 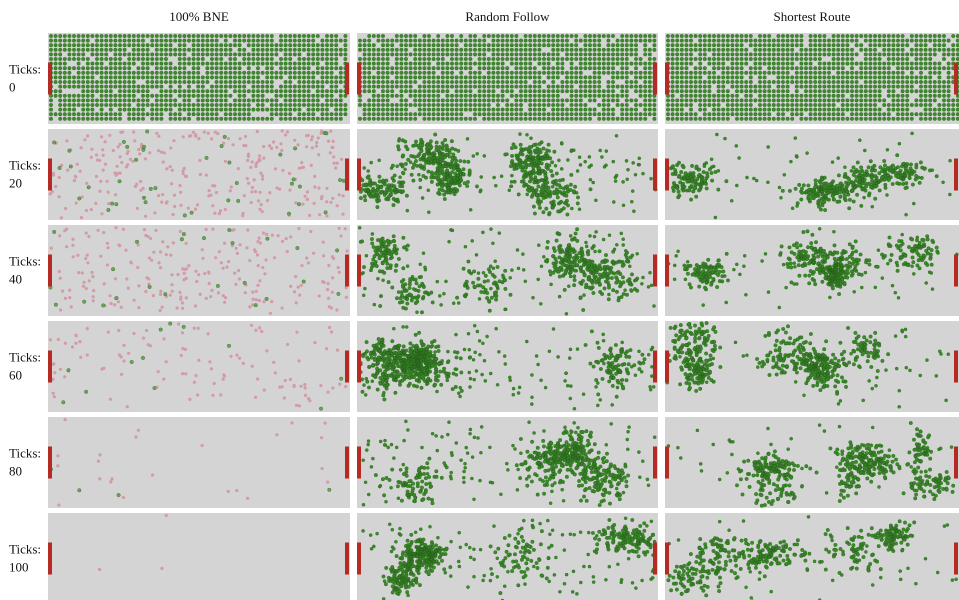 What do you see at coordinates (15, 375) in the screenshot?
I see `row-tick: 60` at bounding box center [15, 375].